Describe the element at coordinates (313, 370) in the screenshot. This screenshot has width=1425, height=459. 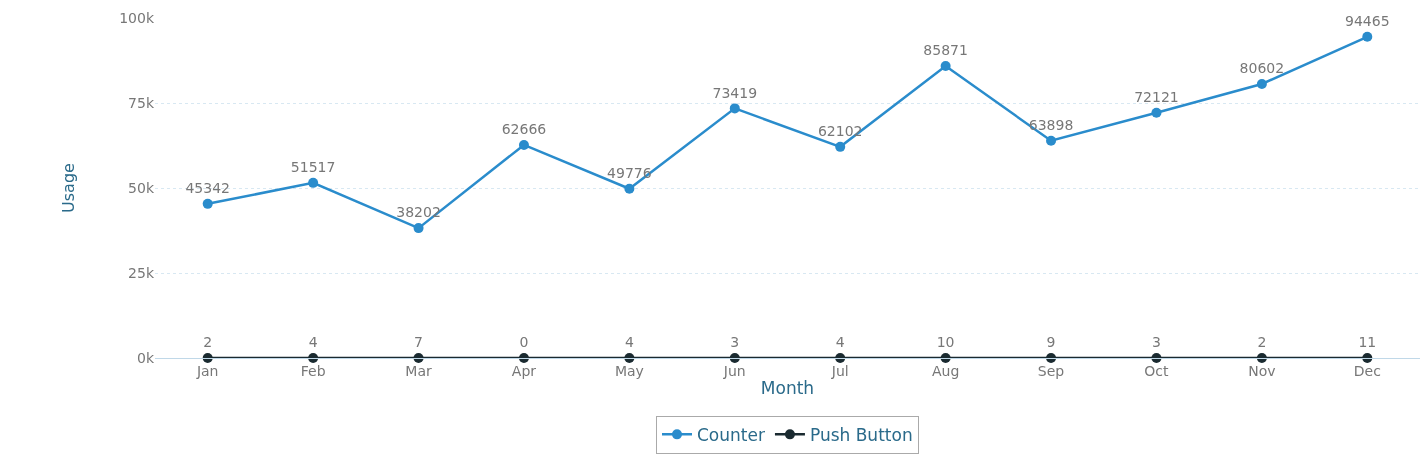
I see `x-tick-label: Feb` at that location.